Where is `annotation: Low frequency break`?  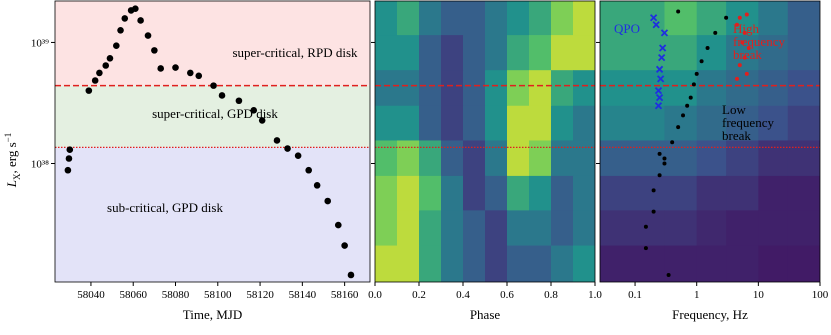
annotation: Low frequency break is located at coordinates (748, 122).